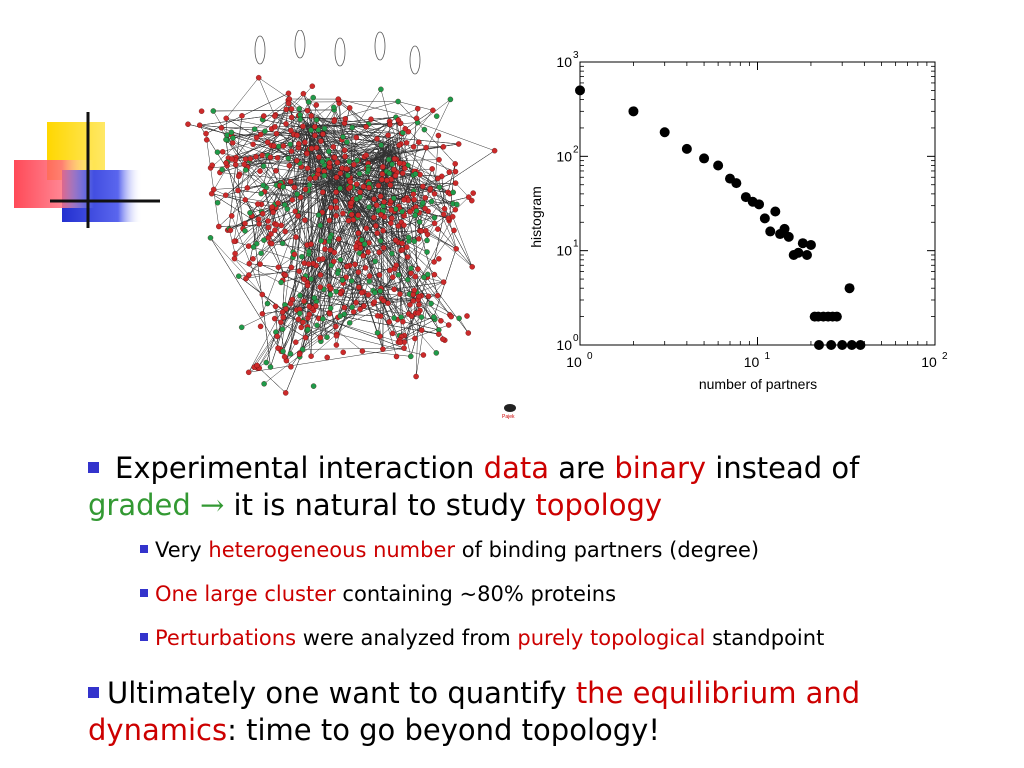 The width and height of the screenshot is (1024, 768). I want to click on bullet-square-icon, so click(144, 637).